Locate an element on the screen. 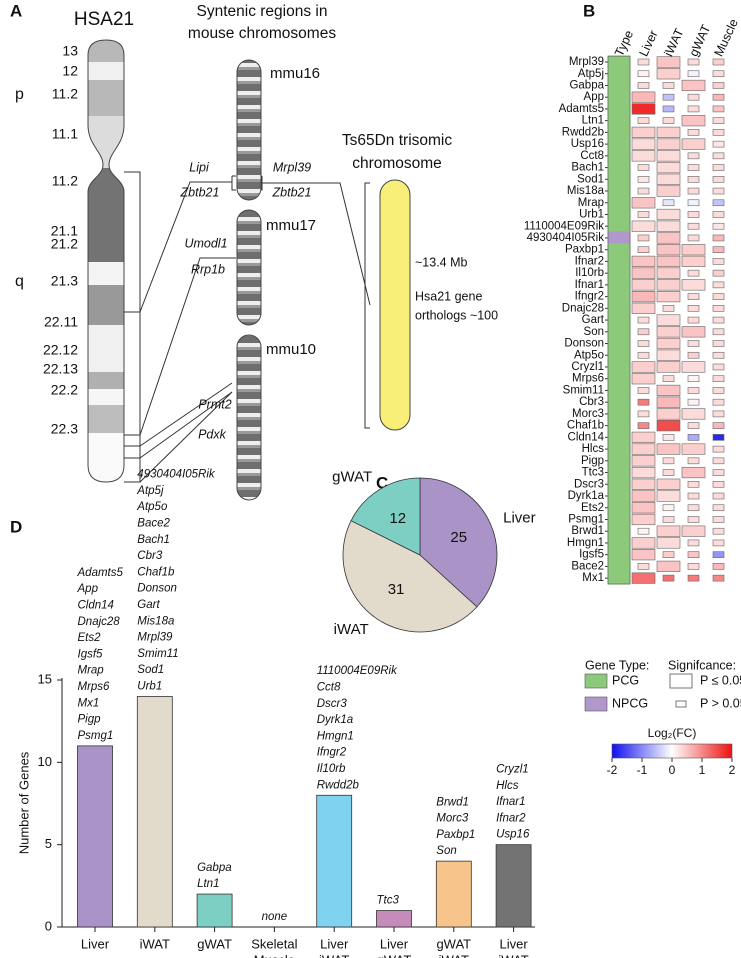 The height and width of the screenshot is (958, 741). row-label: Igsf5 is located at coordinates (591, 555).